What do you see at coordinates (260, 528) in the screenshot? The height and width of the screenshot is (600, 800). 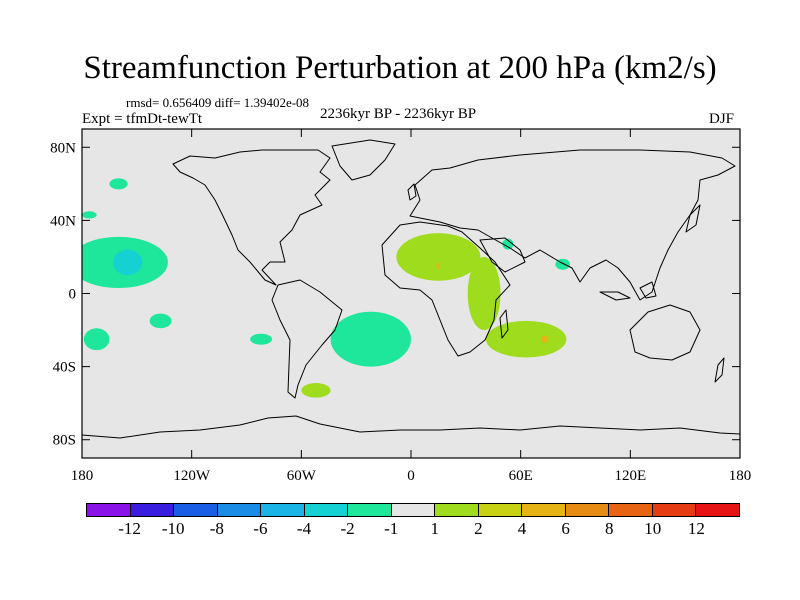 I see `colorbar-label: -6` at bounding box center [260, 528].